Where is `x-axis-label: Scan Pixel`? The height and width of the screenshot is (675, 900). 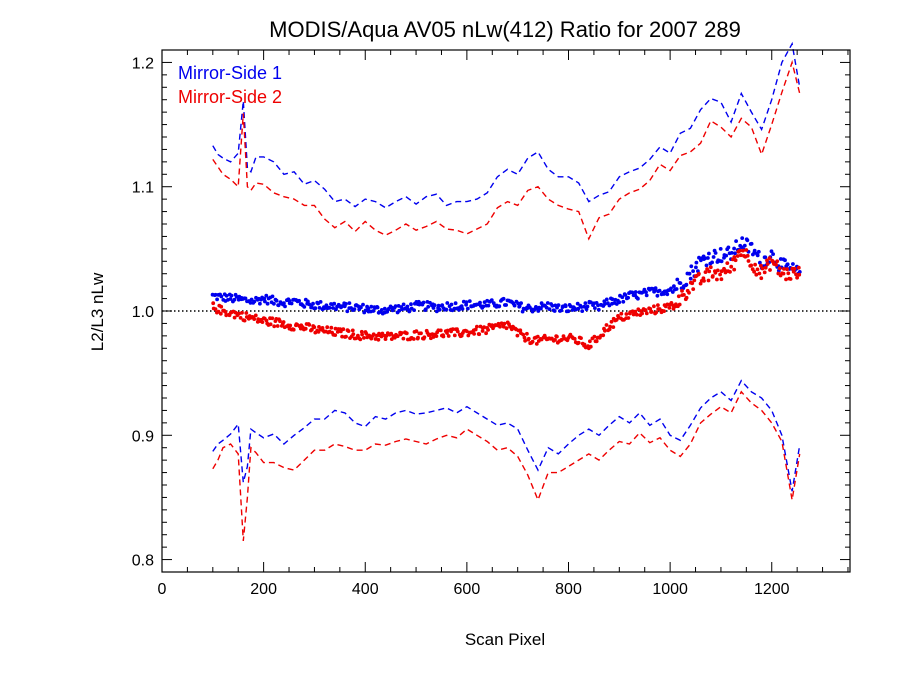
x-axis-label: Scan Pixel is located at coordinates (505, 639).